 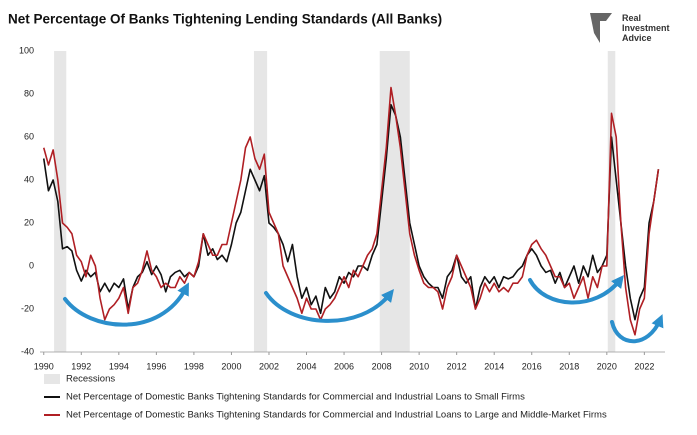 I want to click on annotation-arrows, so click(x=363, y=309).